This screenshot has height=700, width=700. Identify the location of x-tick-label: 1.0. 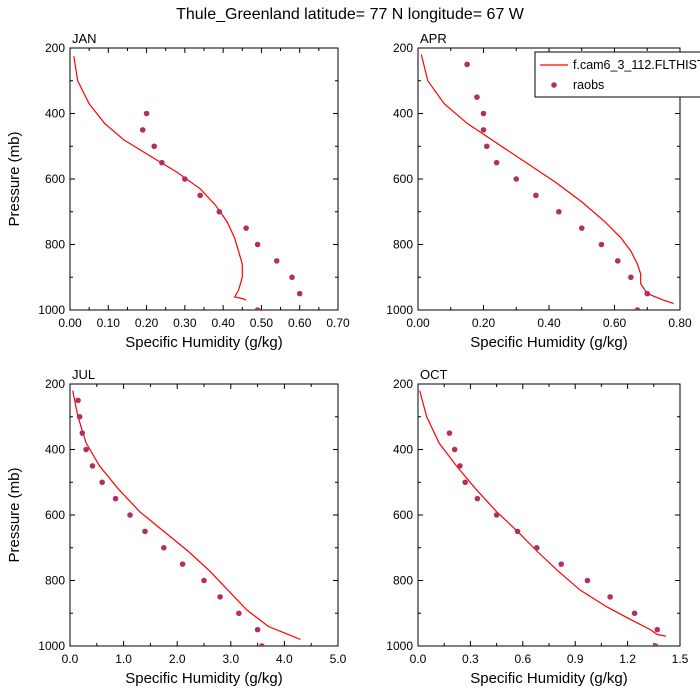
(123, 659).